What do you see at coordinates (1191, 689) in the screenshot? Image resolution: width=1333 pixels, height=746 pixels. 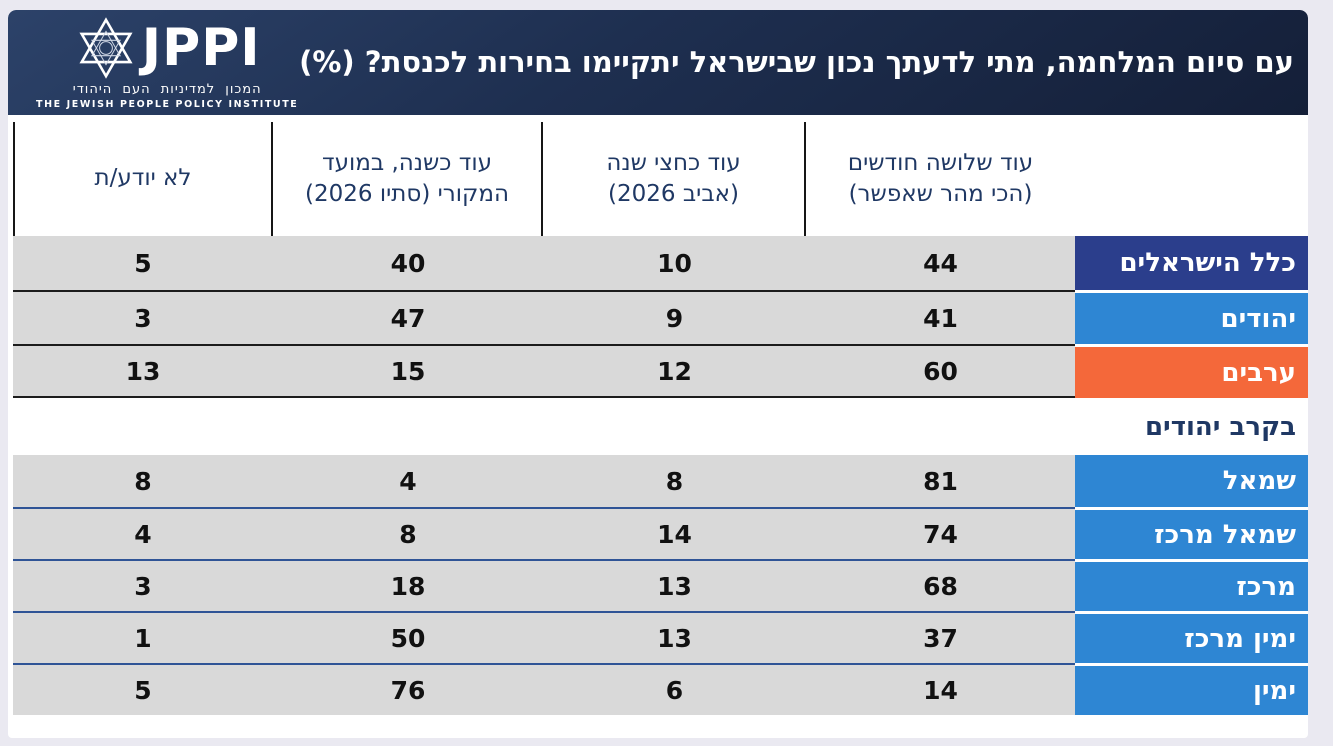 I see `row-label: ימין` at bounding box center [1191, 689].